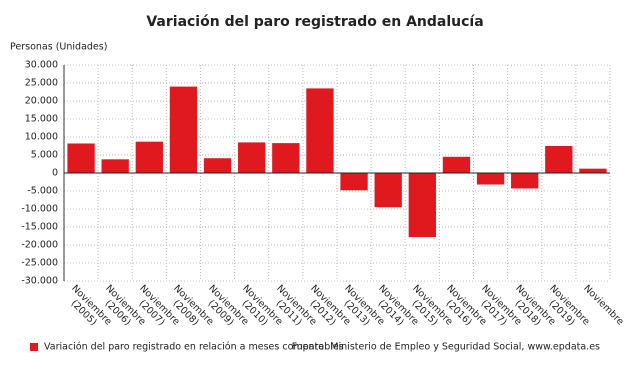 This screenshot has width=630, height=370. I want to click on y-tick-label: -25.000, so click(39, 263).